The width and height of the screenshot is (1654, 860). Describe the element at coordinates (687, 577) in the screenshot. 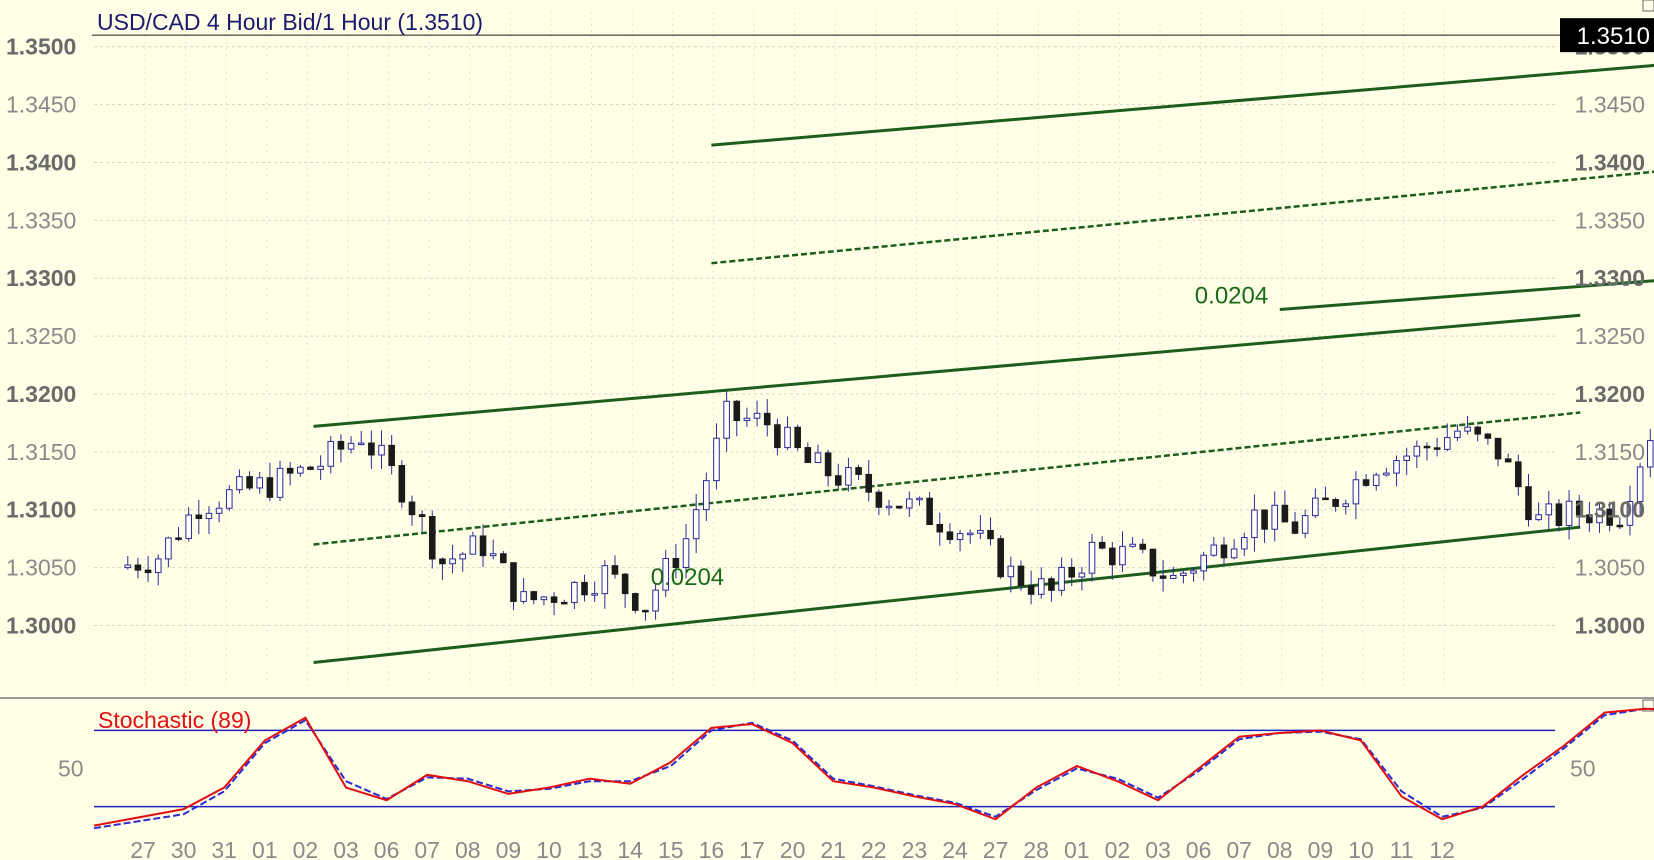

I see `channel-width-annotation: 0.0204` at that location.